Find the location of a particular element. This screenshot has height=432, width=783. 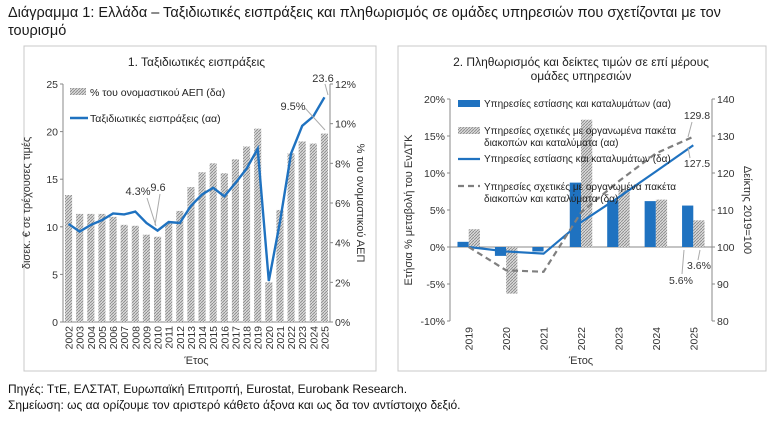

y-tick-label: 0 is located at coordinates (55, 323).